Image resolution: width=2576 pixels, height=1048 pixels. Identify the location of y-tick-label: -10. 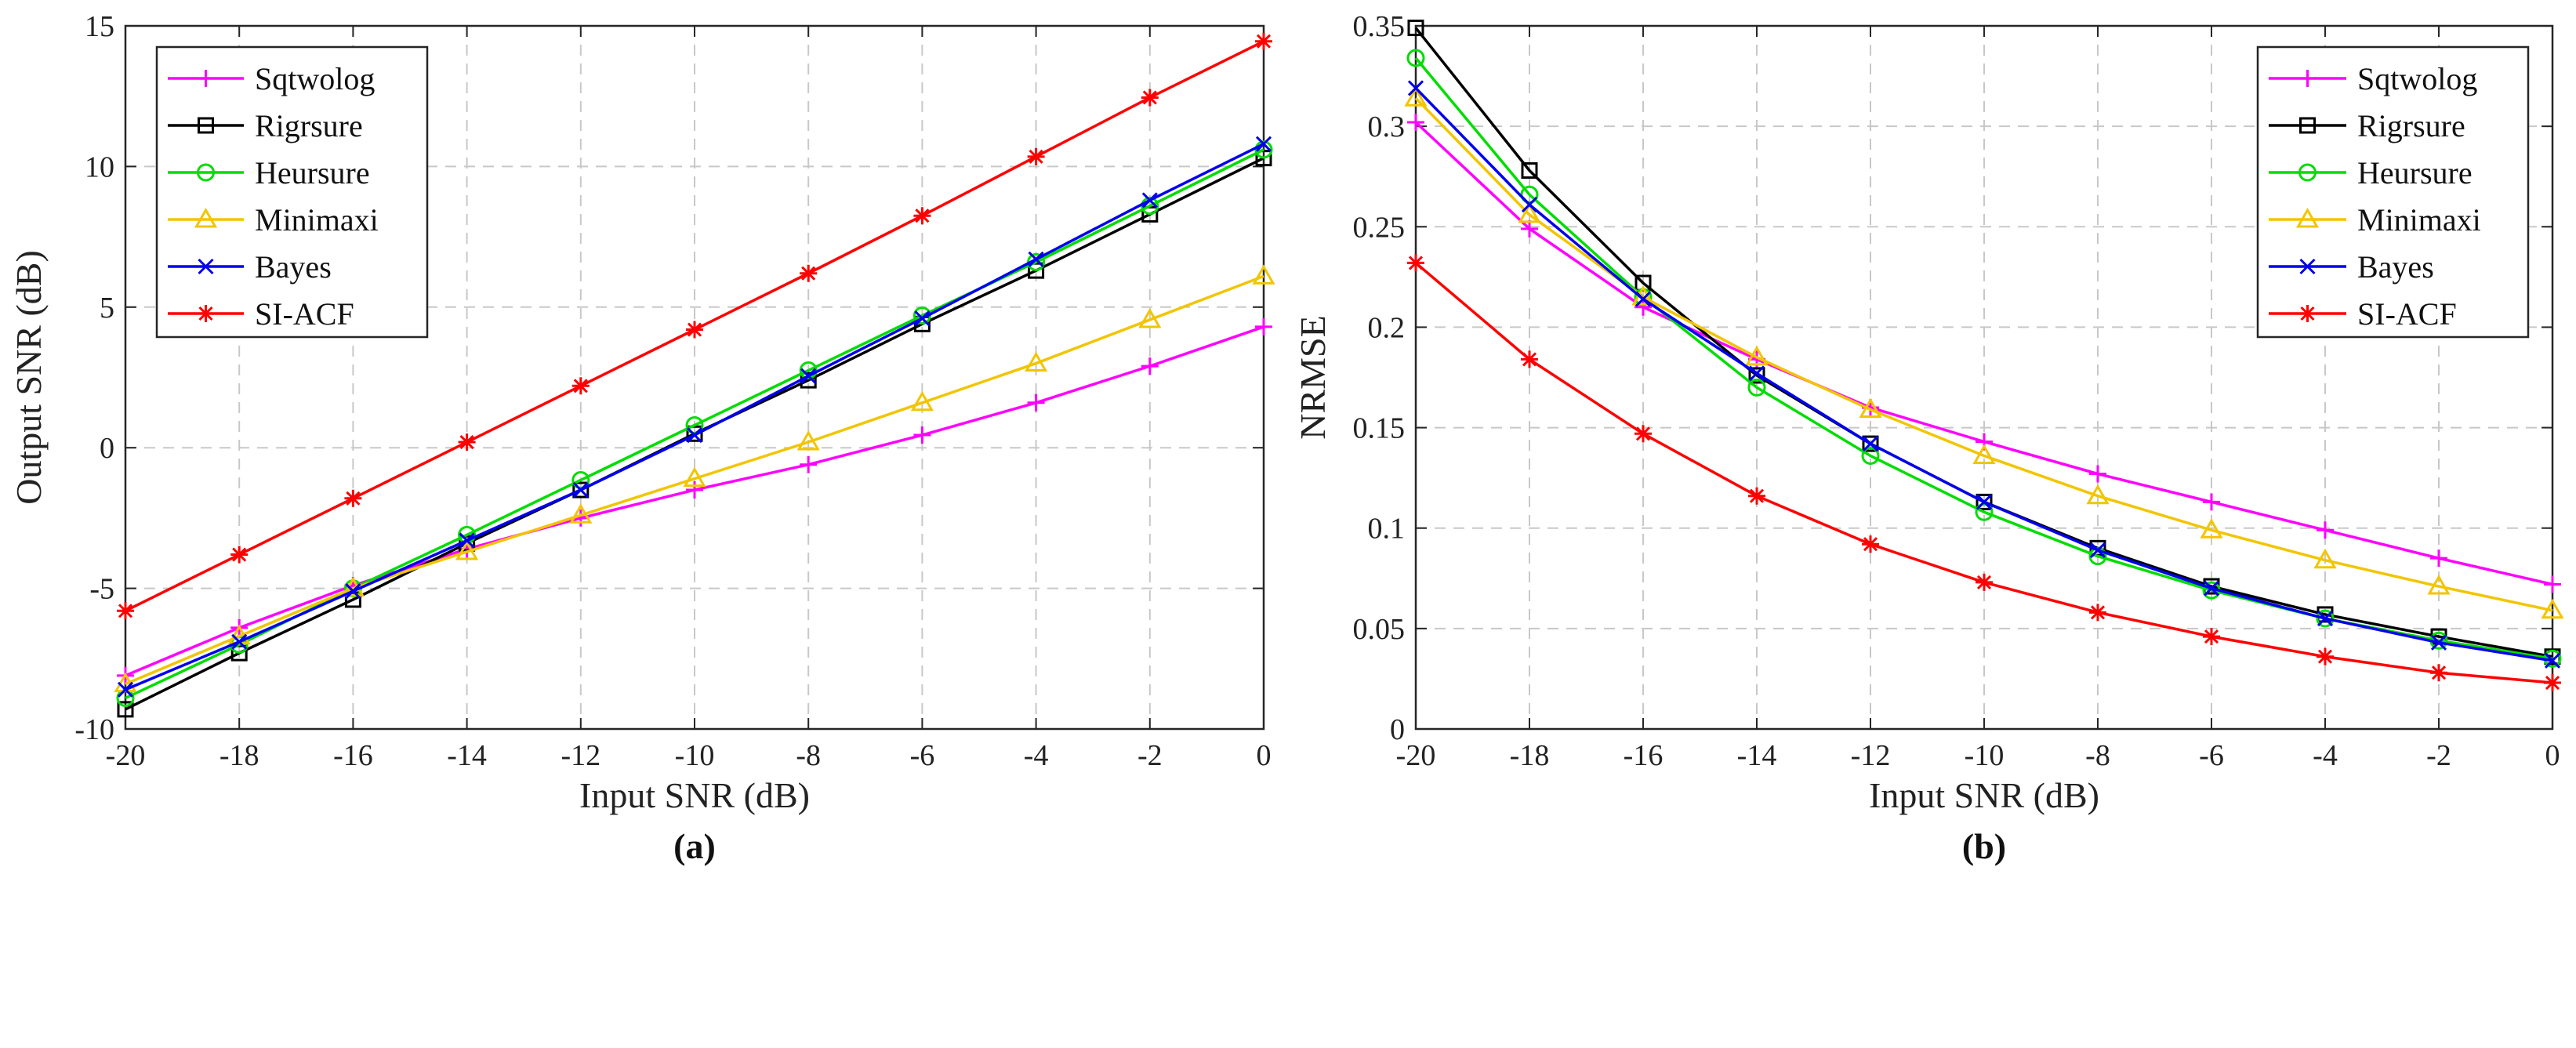
(94, 729).